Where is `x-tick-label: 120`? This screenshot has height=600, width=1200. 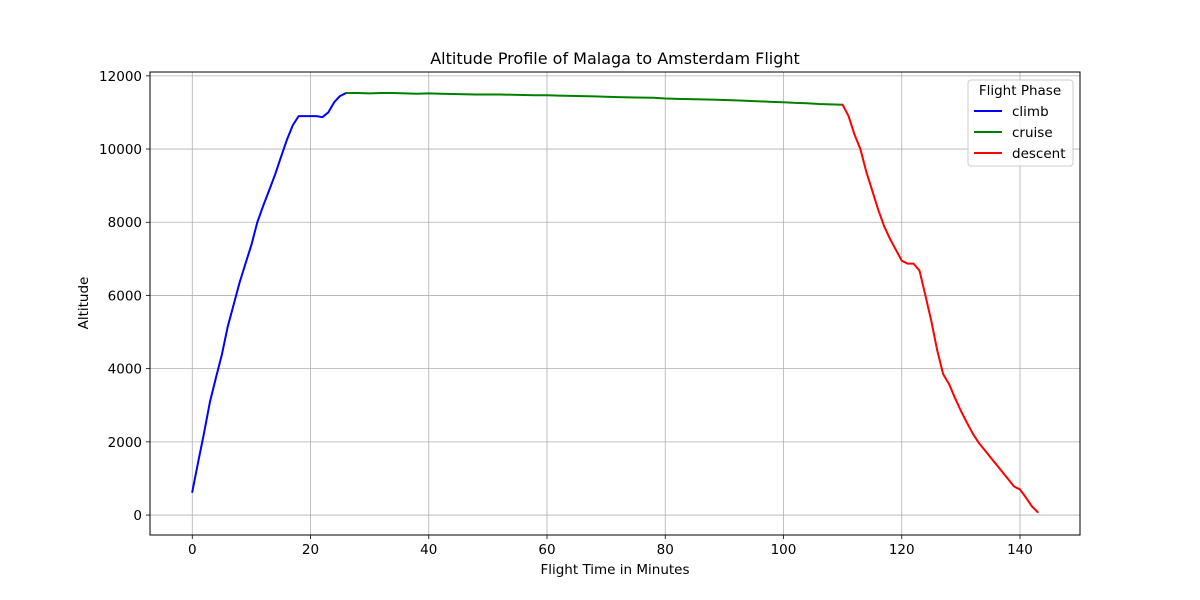 x-tick-label: 120 is located at coordinates (902, 550).